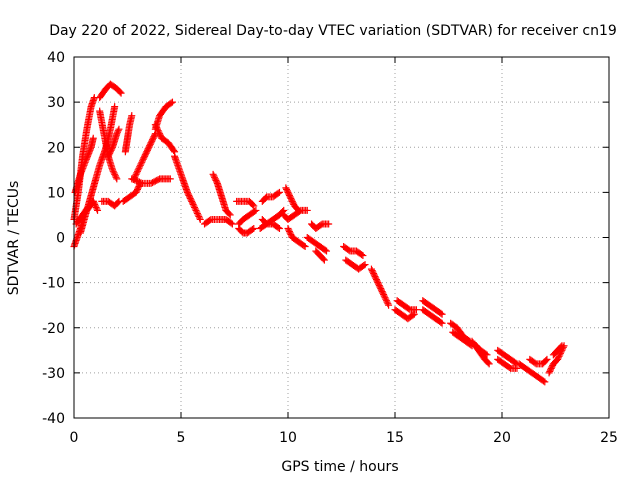 Image resolution: width=640 pixels, height=480 pixels. What do you see at coordinates (56, 58) in the screenshot?
I see `y-tick-label: 40` at bounding box center [56, 58].